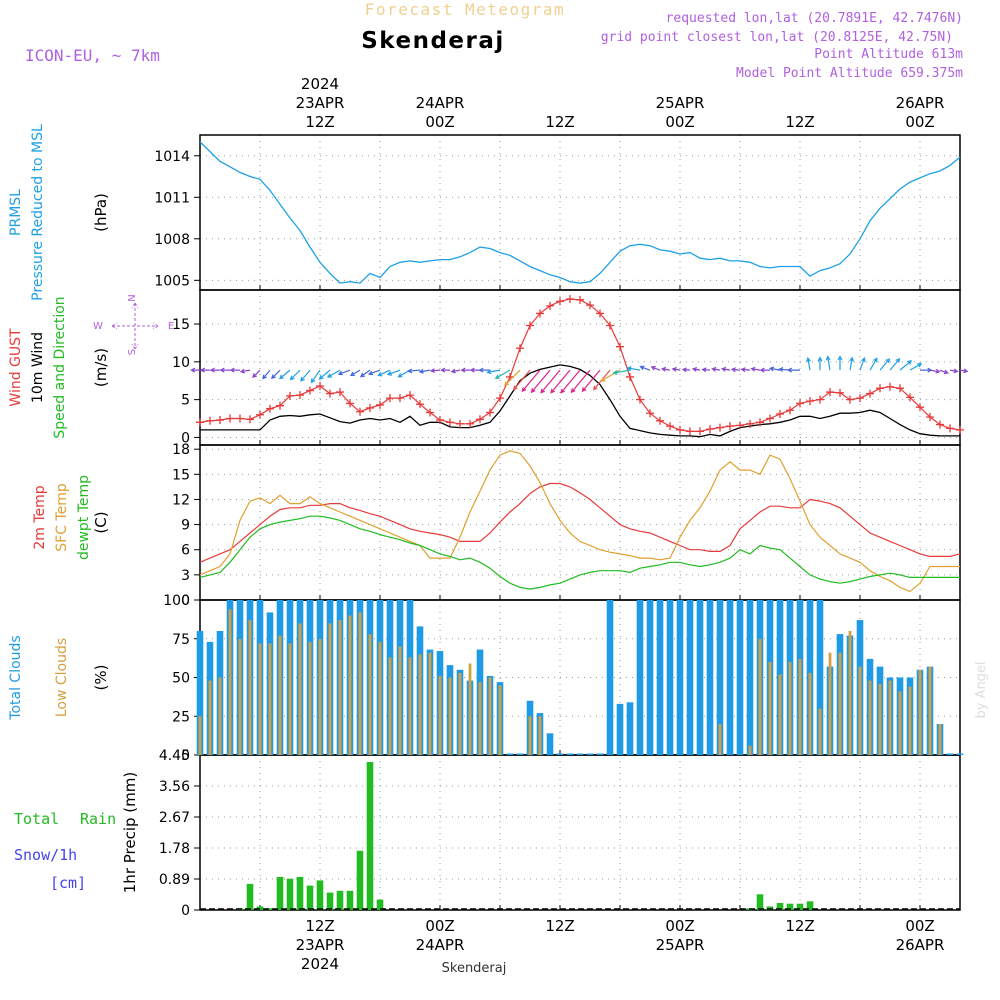 The image size is (1000, 1000). I want to click on side-label: Pressure Reduced to MSL, so click(38, 212).